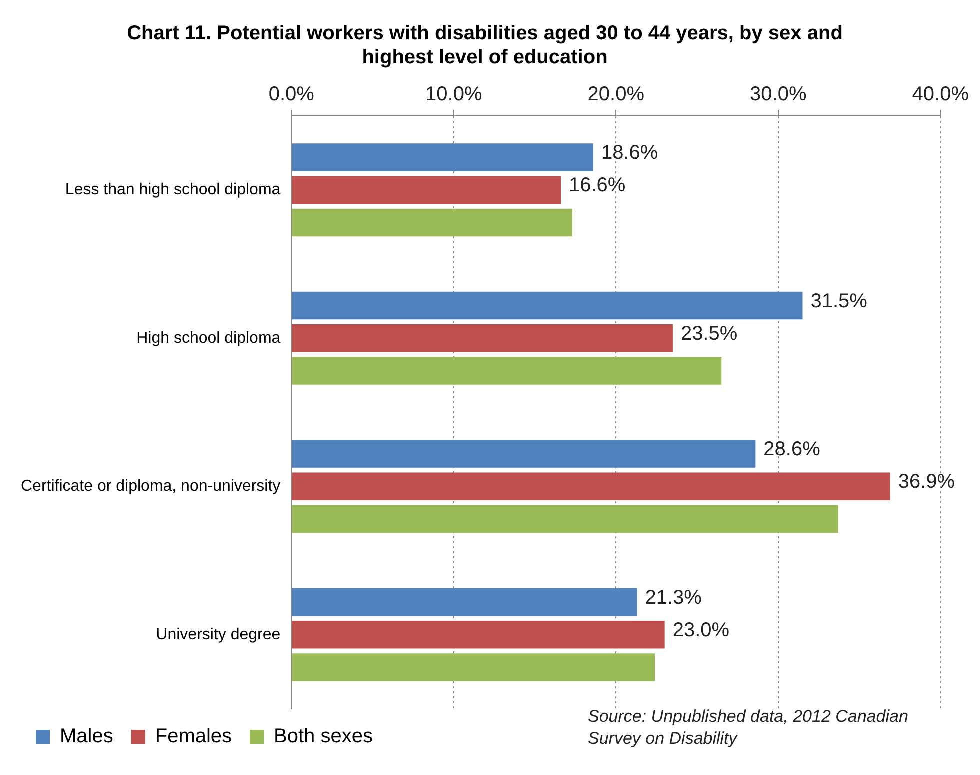 Image resolution: width=980 pixels, height=775 pixels. Describe the element at coordinates (323, 737) in the screenshot. I see `legend-label: Both sexes` at that location.